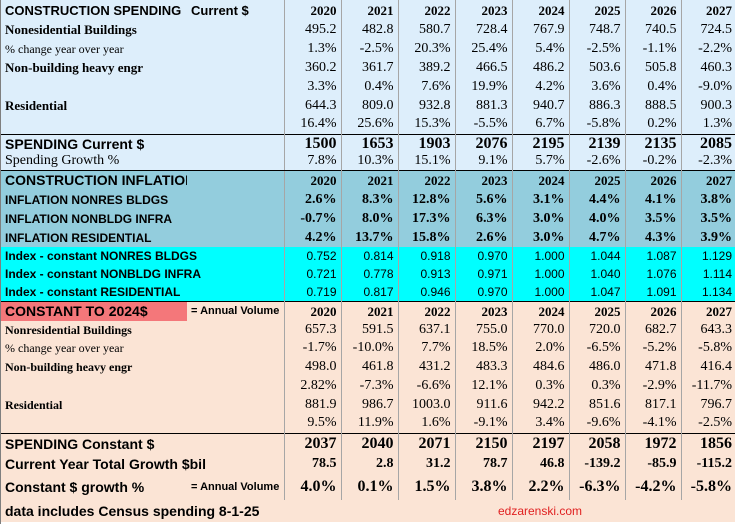  Describe the element at coordinates (369, 29) in the screenshot. I see `cell-value: 482.8` at that location.